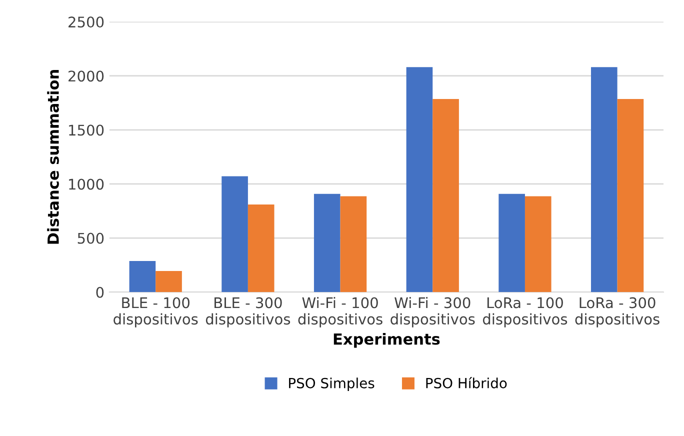  I want to click on x-tick-label: BLE - 100 dispositivos, so click(156, 312).